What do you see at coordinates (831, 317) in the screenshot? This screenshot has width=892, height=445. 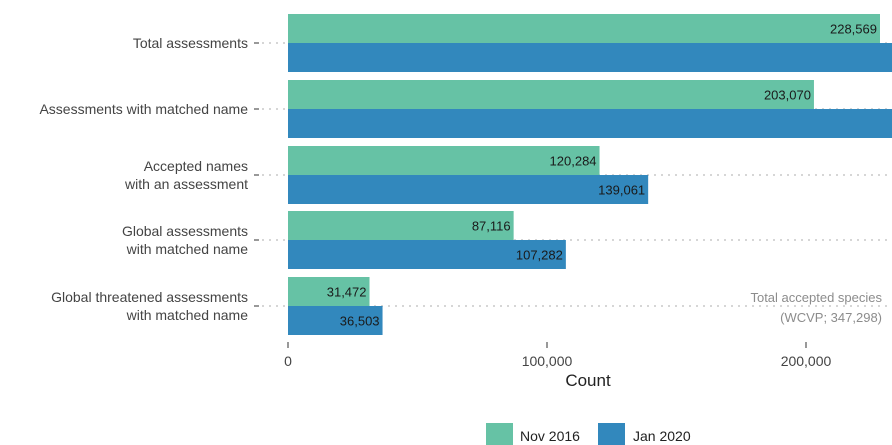 I see `reference-line-label: (WCVP; 347,298)` at bounding box center [831, 317].